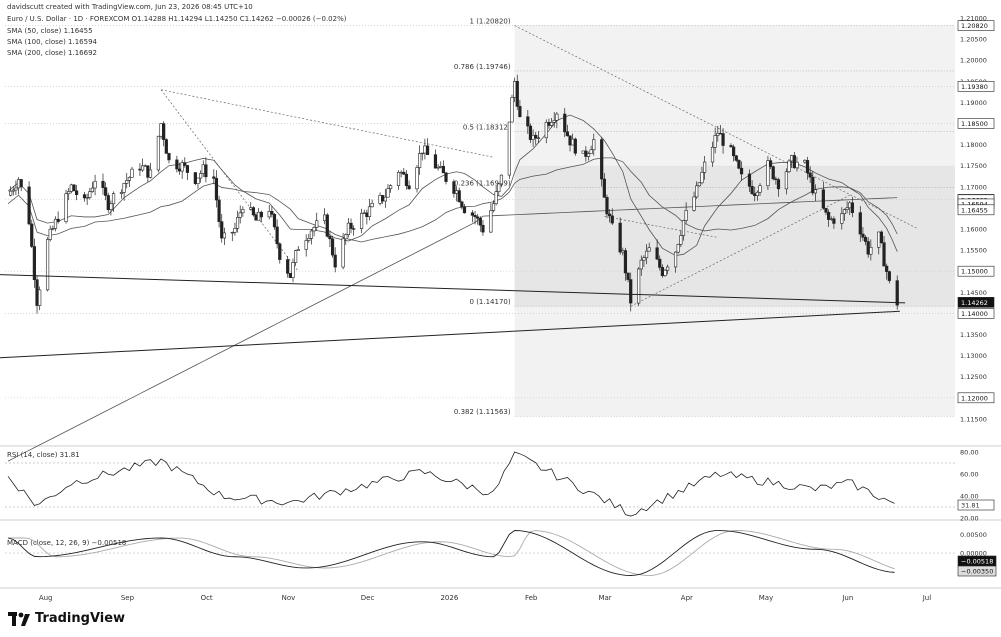  What do you see at coordinates (80, 618) in the screenshot?
I see `brand-name: TradingView` at bounding box center [80, 618].